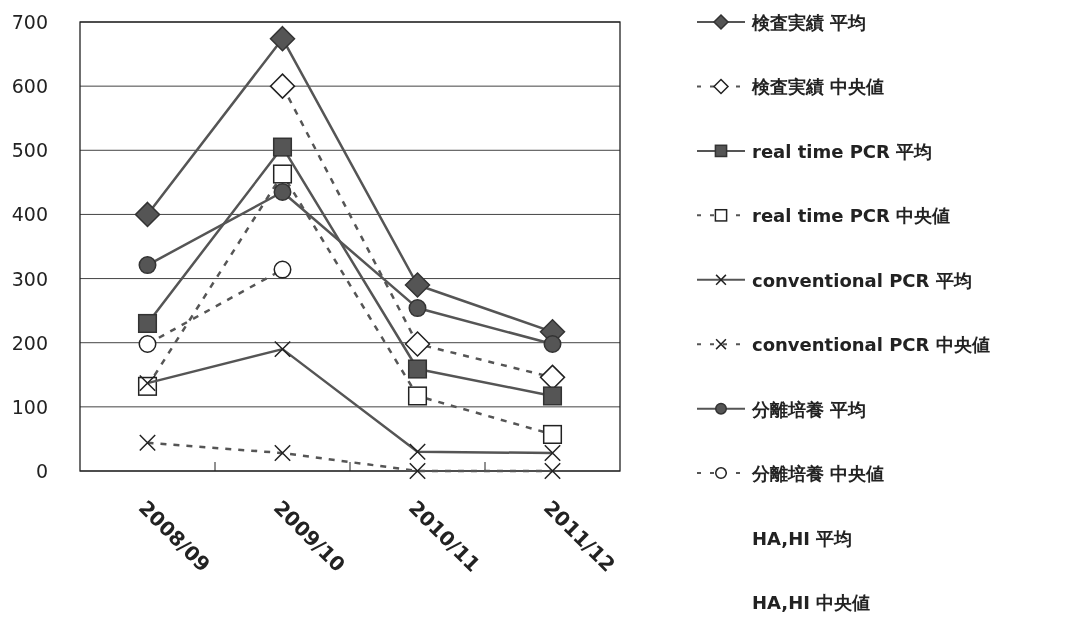  I want to click on legend-label: real time PCR 平均, so click(842, 151).